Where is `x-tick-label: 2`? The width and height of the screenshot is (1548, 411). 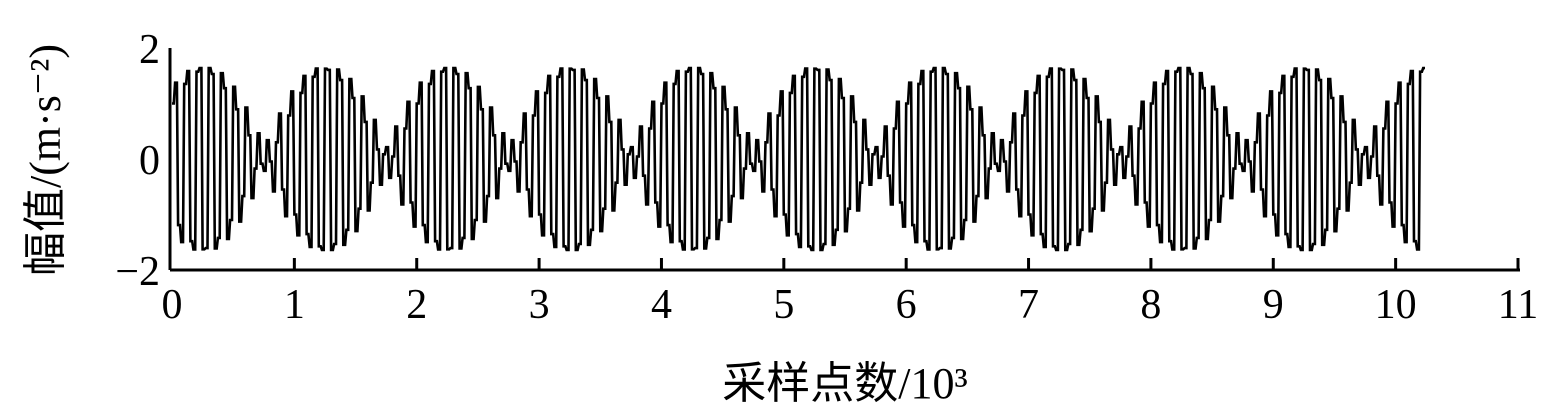
x-tick-label: 2 is located at coordinates (416, 305).